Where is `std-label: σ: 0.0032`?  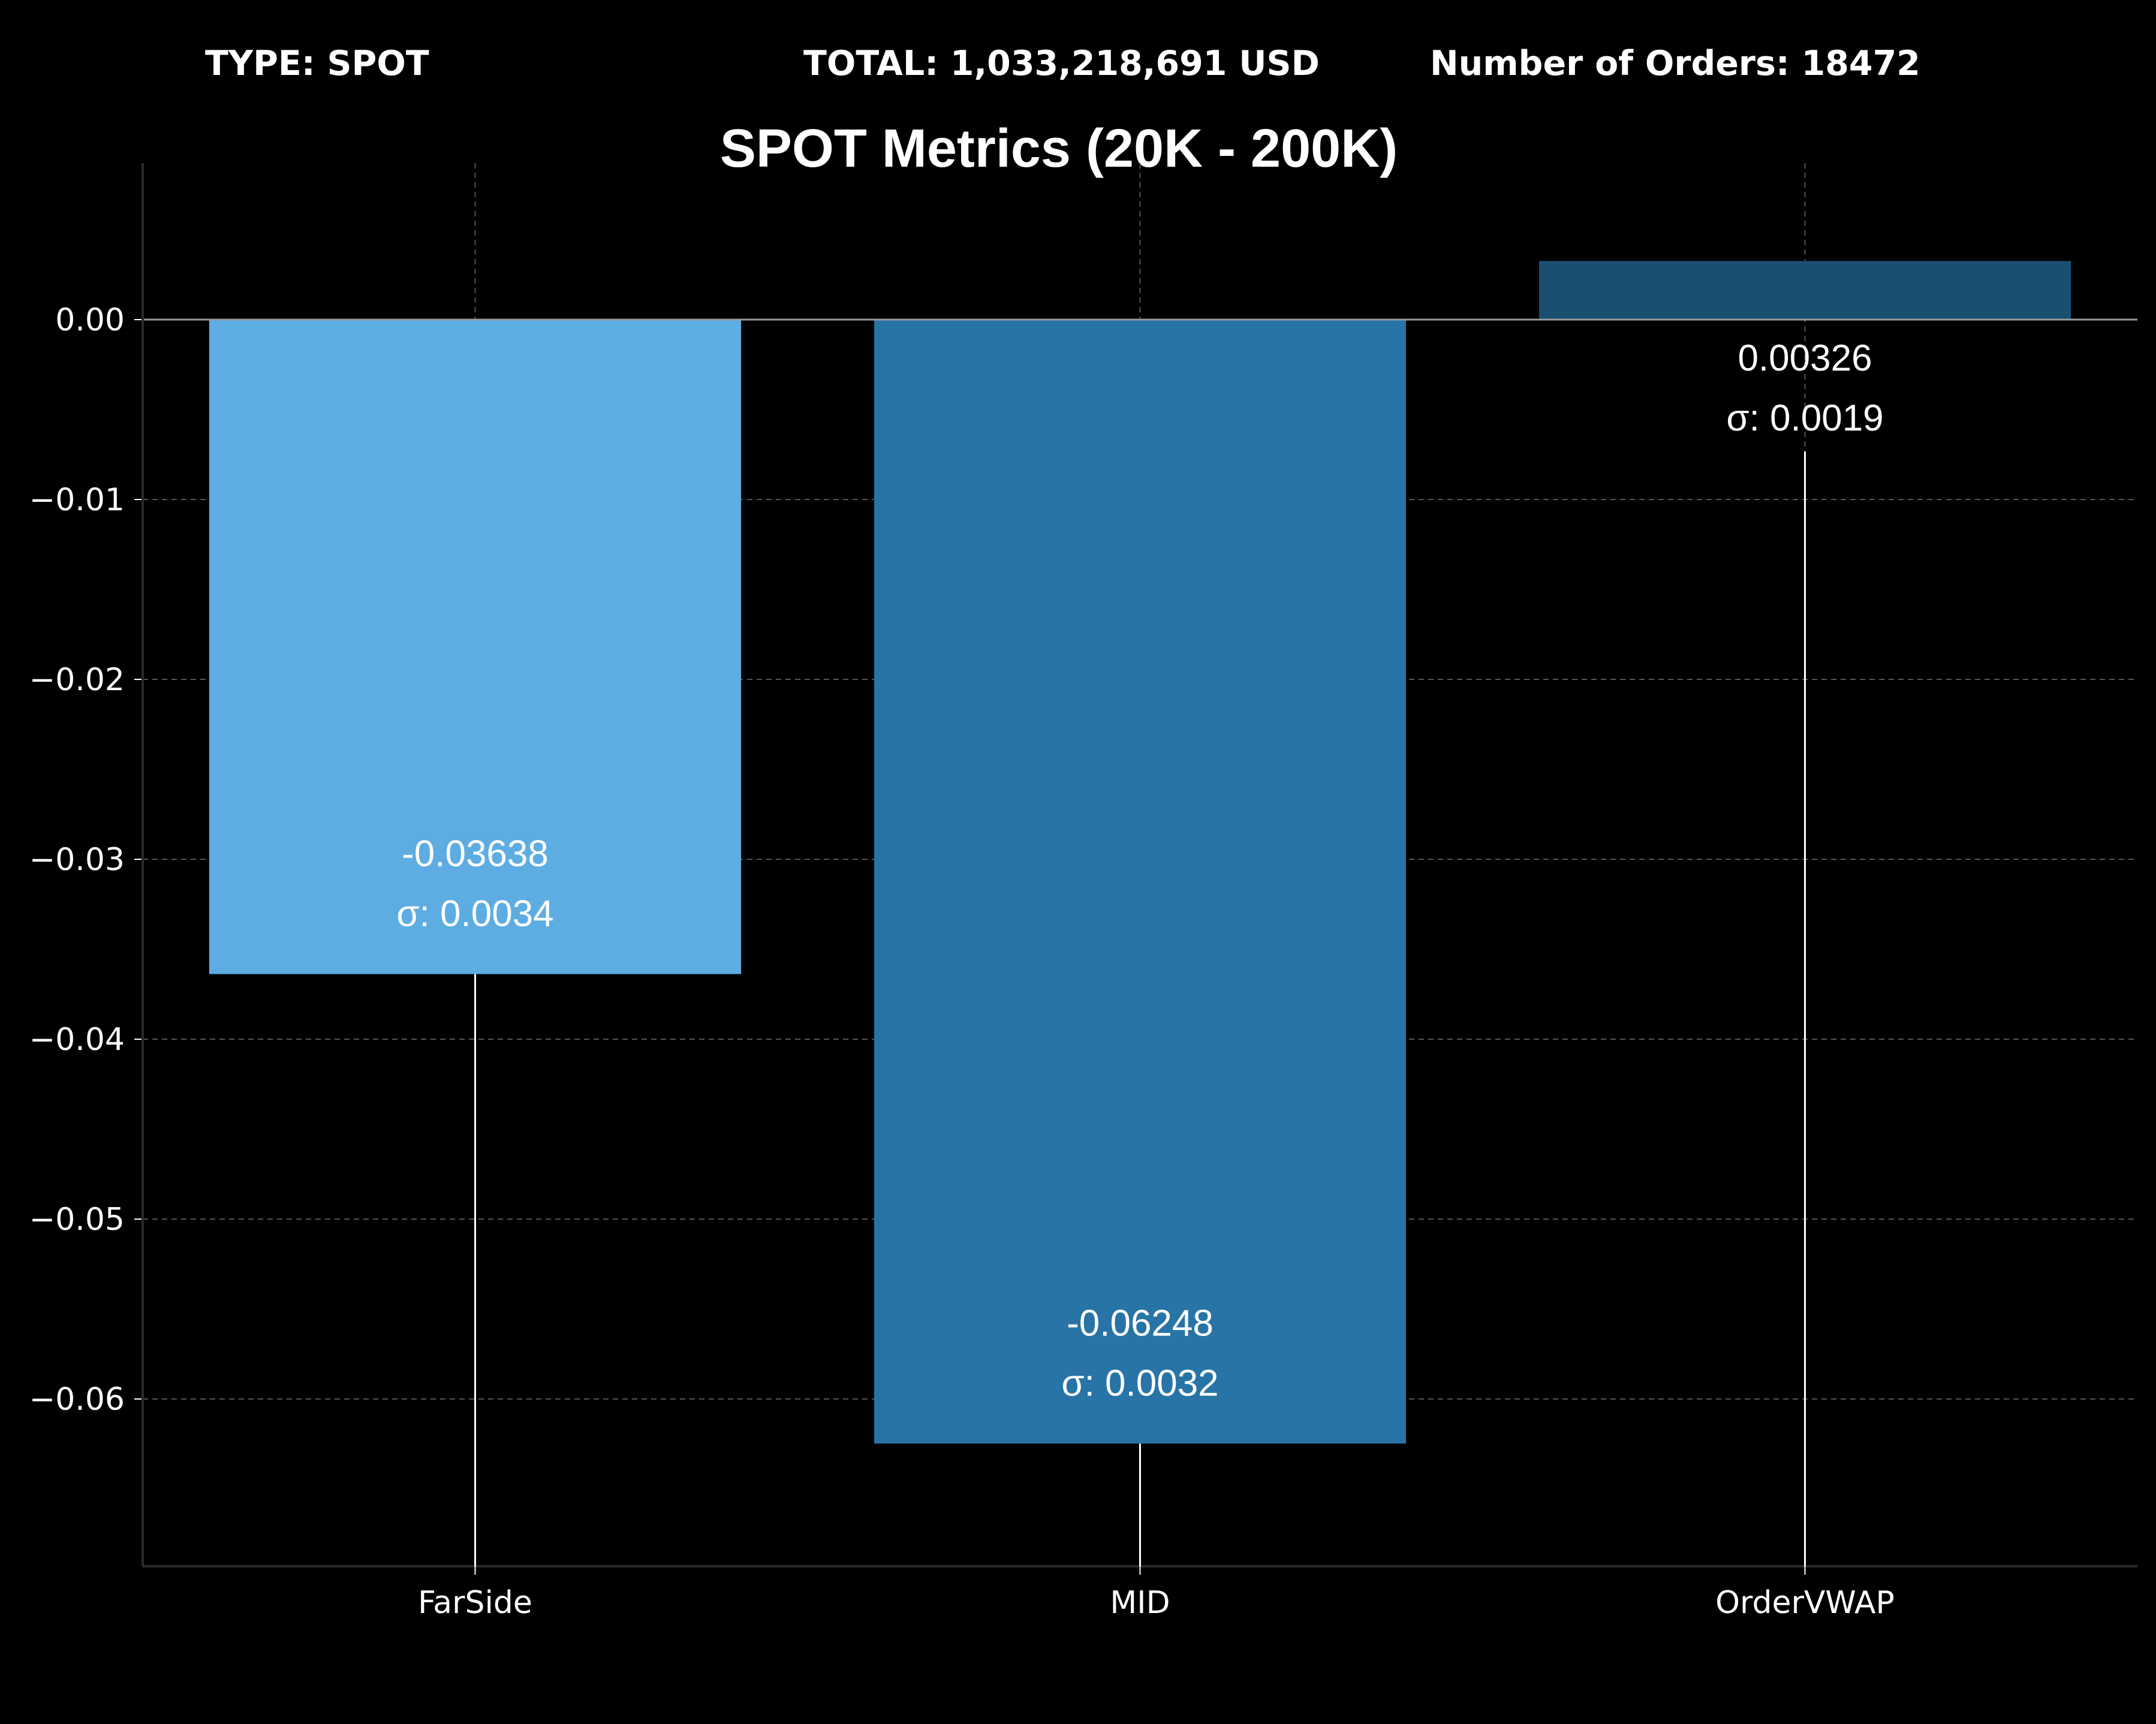
std-label: σ: 0.0032 is located at coordinates (1139, 1383).